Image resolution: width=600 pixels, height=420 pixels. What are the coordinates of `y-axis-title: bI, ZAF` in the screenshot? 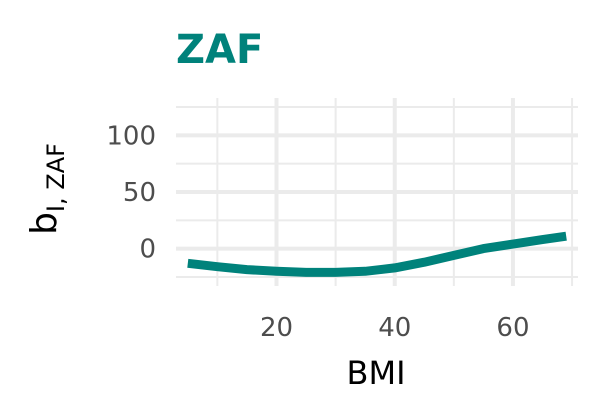 It's located at (47, 189).